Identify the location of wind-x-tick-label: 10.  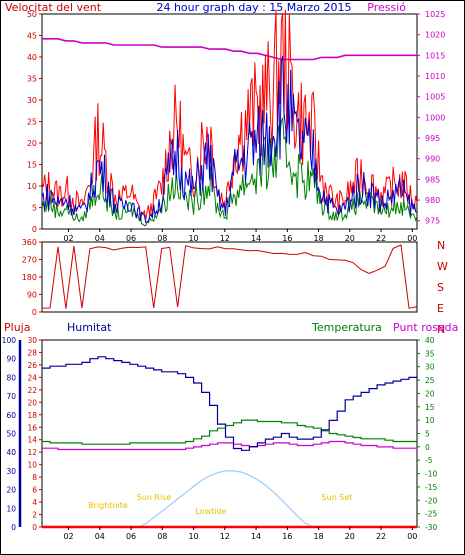
(193, 238).